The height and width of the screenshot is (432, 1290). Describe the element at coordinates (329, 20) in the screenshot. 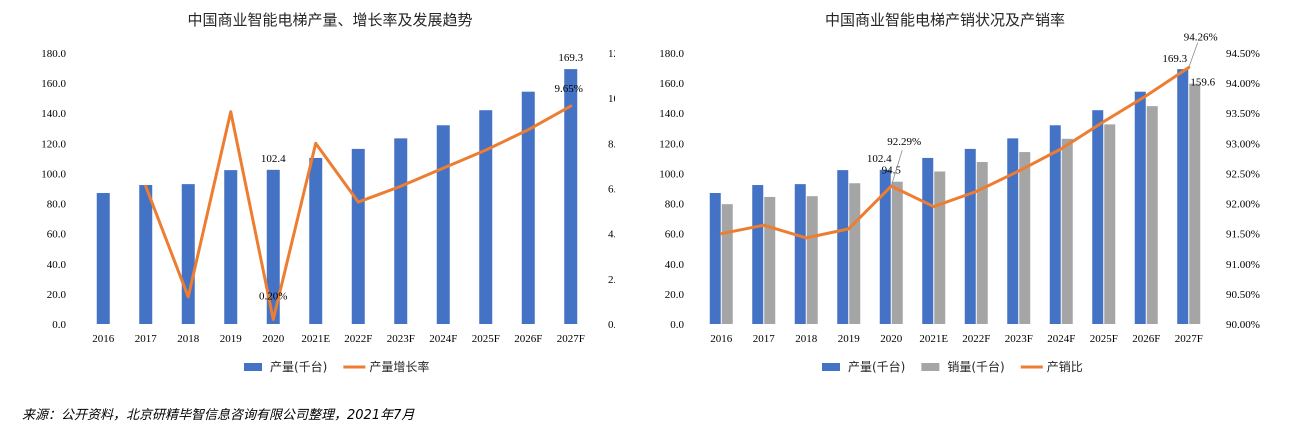

I see `chart-title: 中国商业智能电梯产量、增长率及发展趋势` at that location.